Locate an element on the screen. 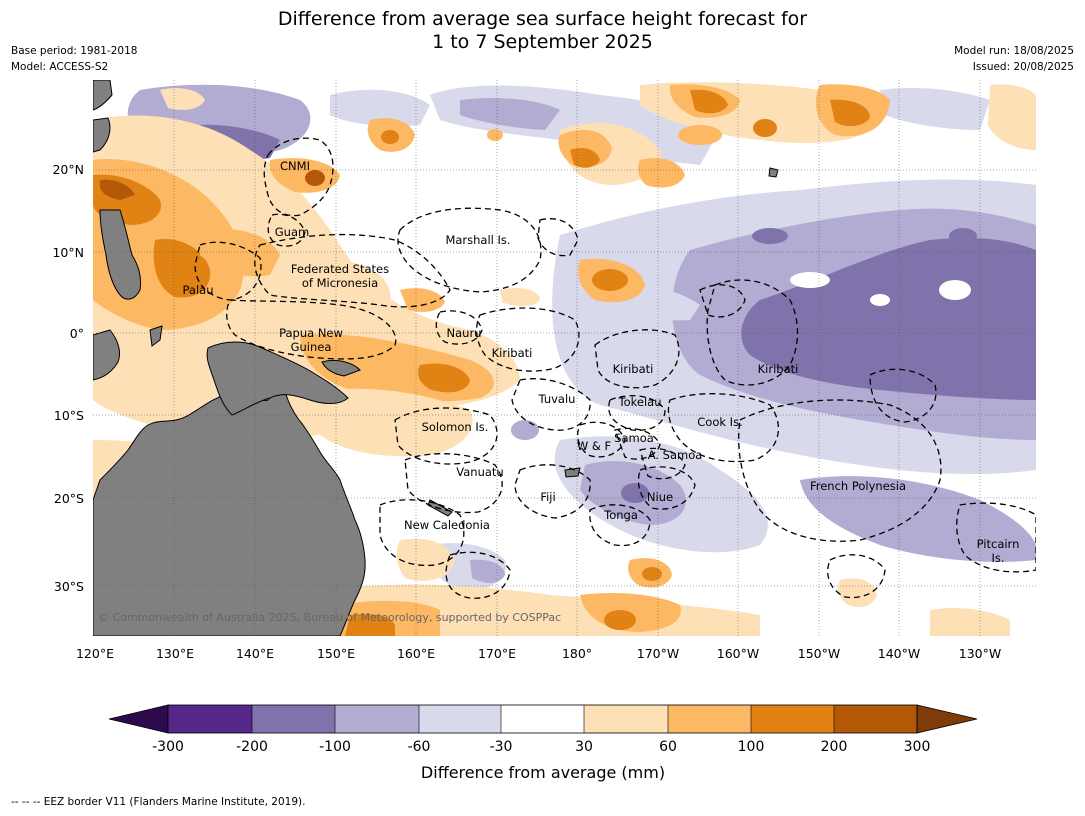 The height and width of the screenshot is (816, 1085). lat-tick: 20°S is located at coordinates (69, 498).